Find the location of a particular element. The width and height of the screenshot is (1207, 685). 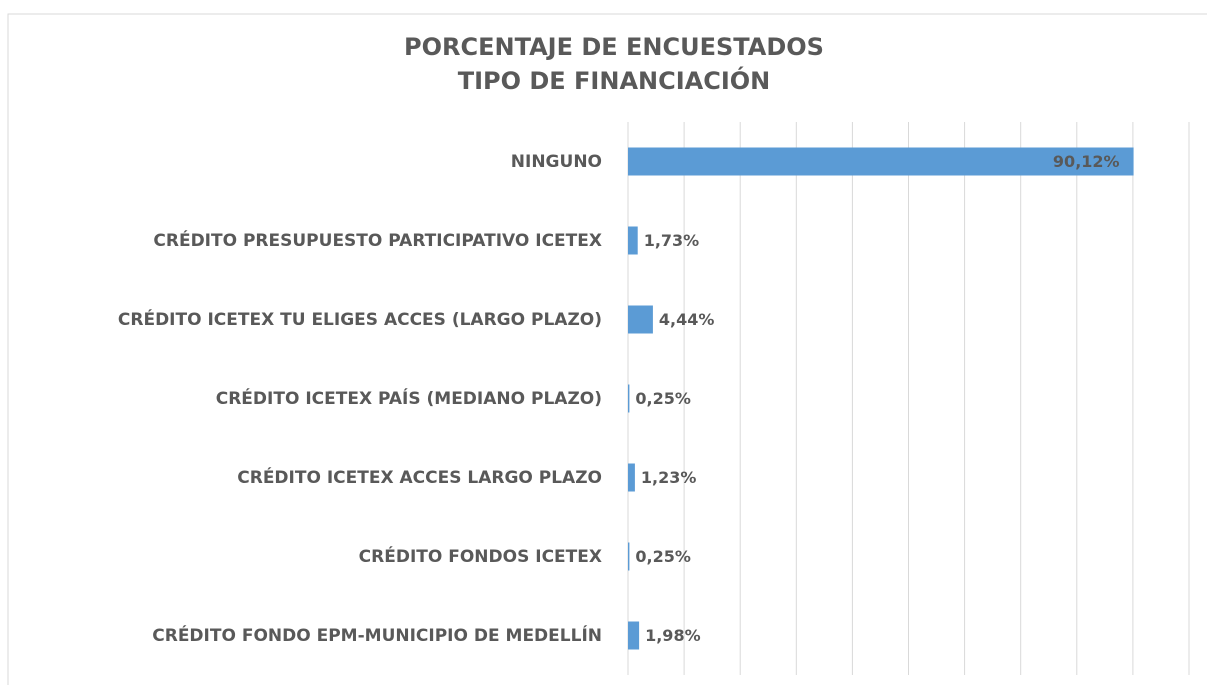

y-tick-label: CRÉDITO FONDOS ICETEX is located at coordinates (480, 556).